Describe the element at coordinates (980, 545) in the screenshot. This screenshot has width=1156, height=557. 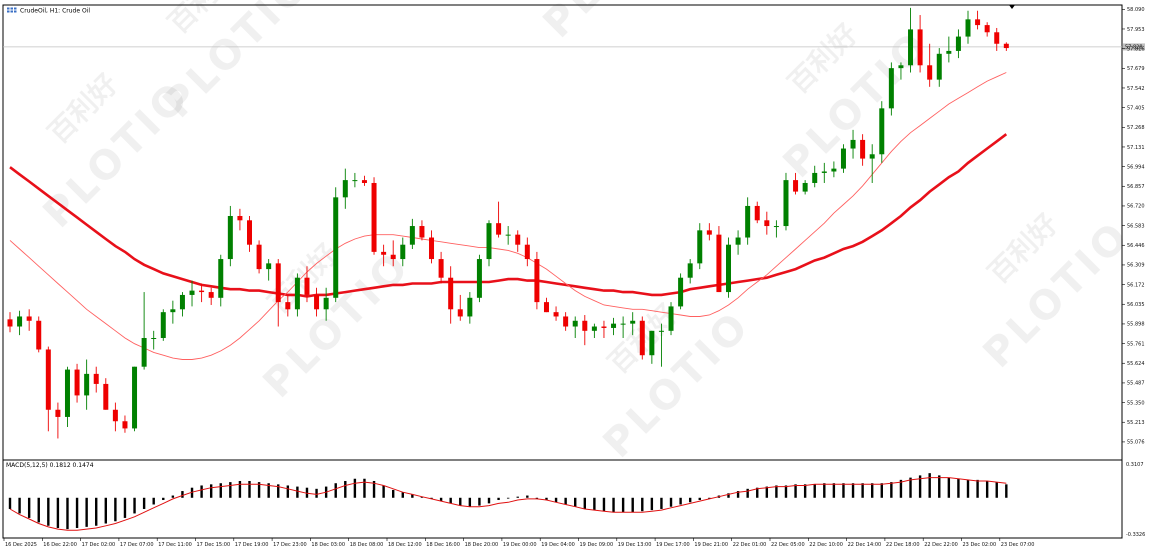
I see `x-tick-label: 23 Dec 02:00` at that location.